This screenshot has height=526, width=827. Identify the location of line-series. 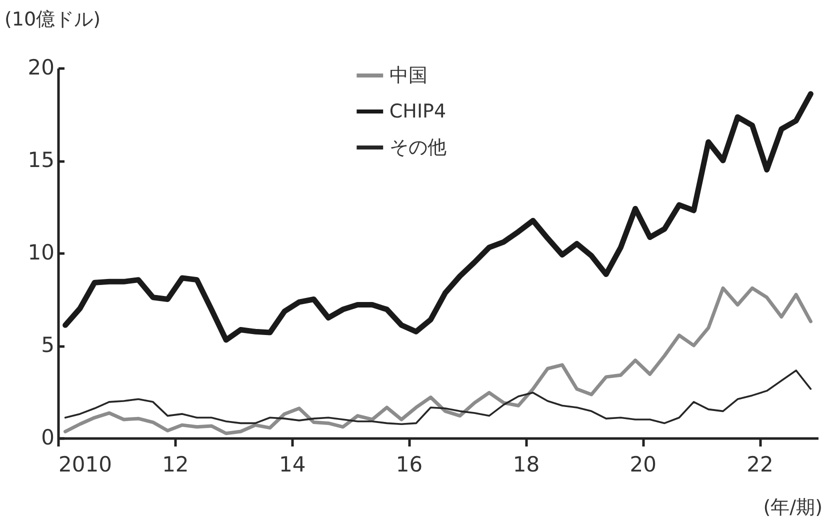
(438, 398).